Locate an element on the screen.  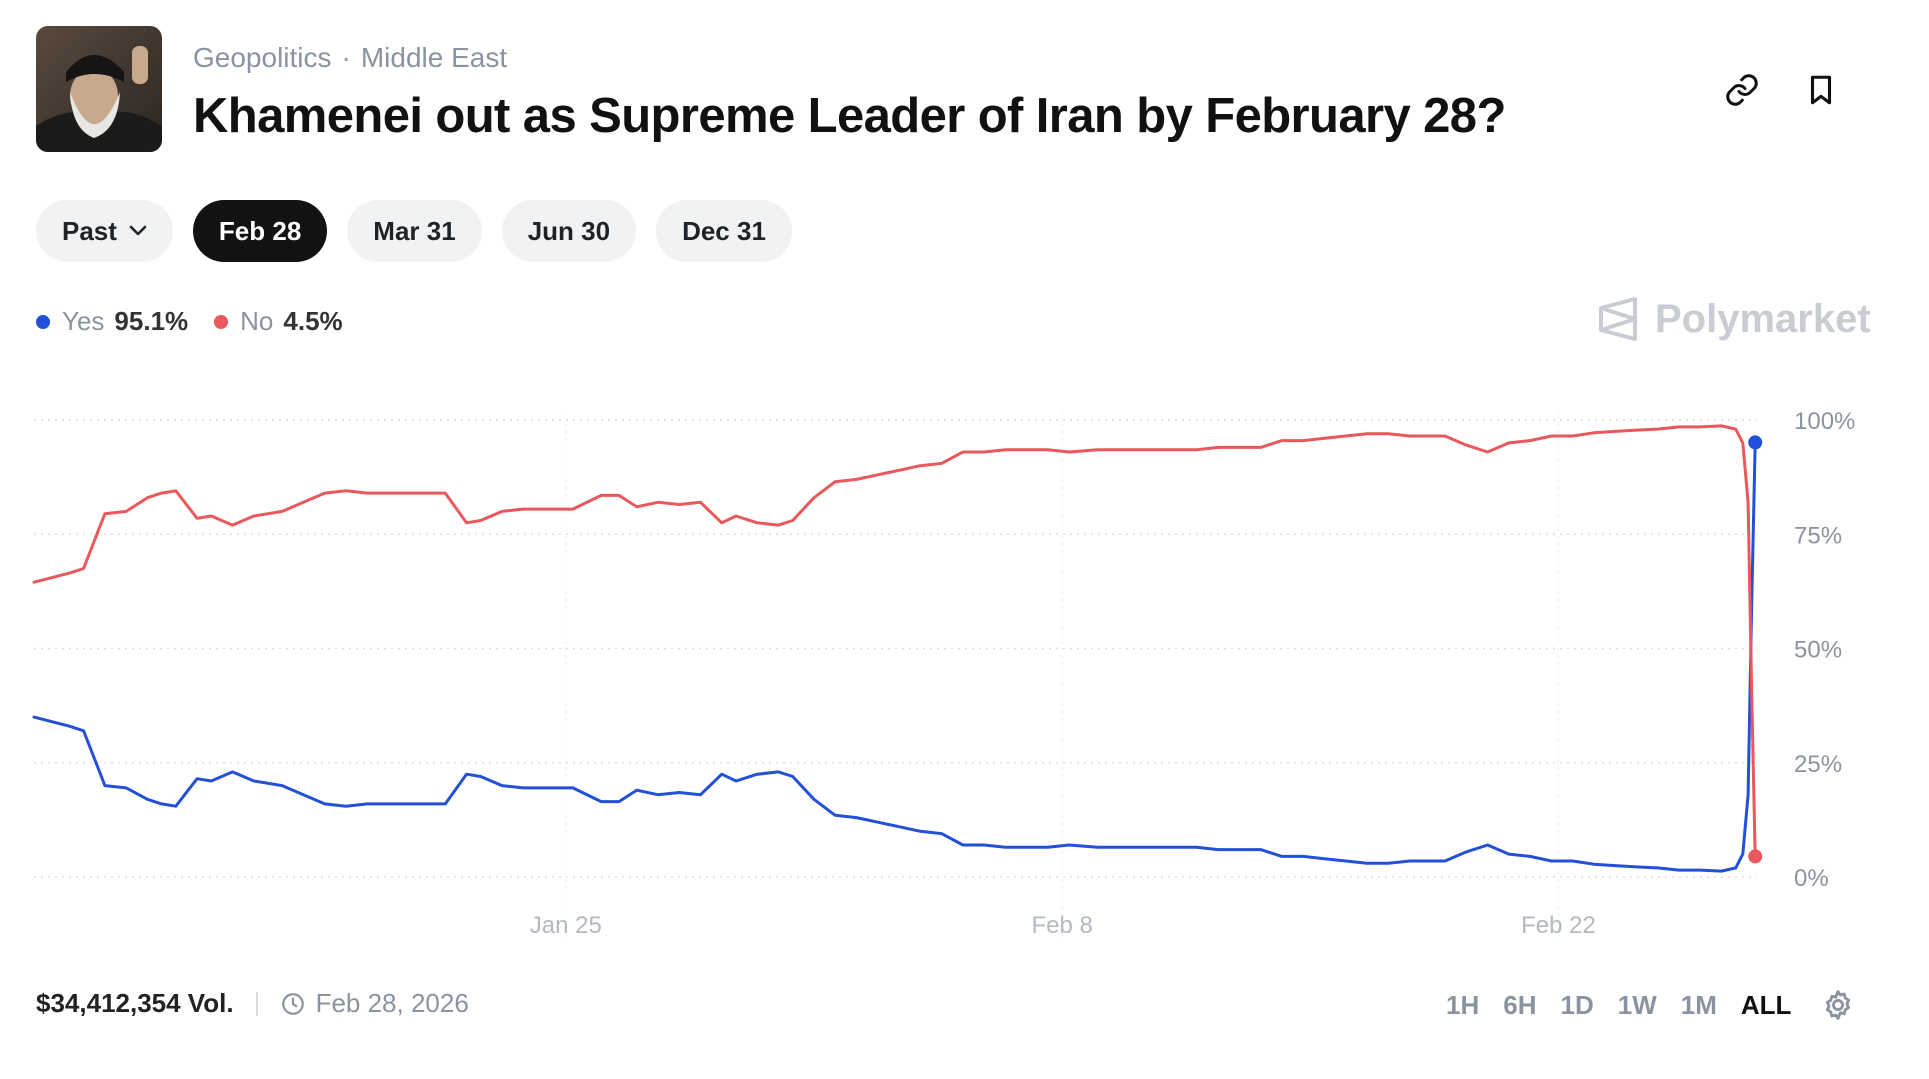
past-dropdown-label: Past is located at coordinates (89, 230).